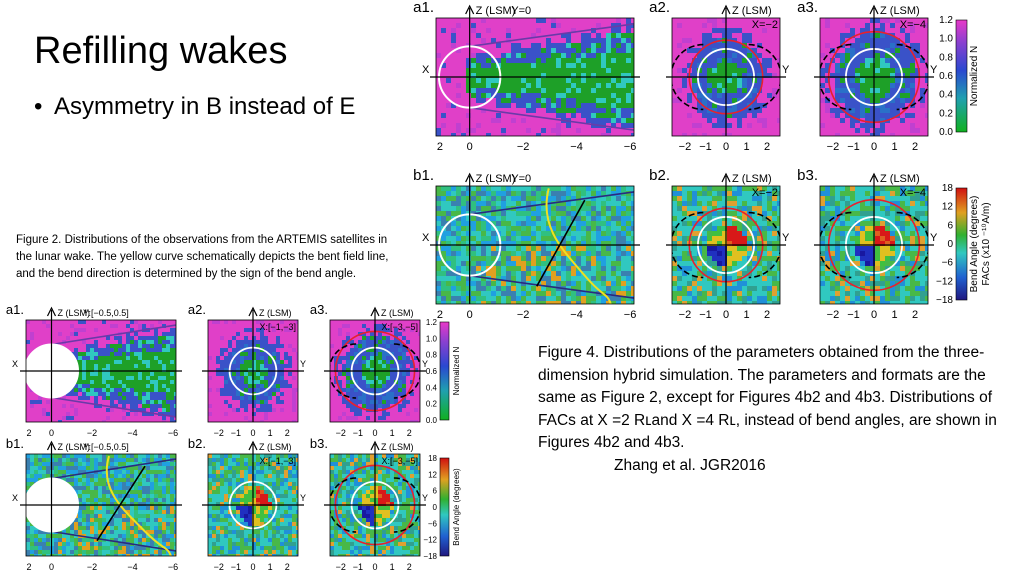  What do you see at coordinates (247, 370) in the screenshot?
I see `panel-a2: a2. Z (LSM) X:[−1,−3] Y −2 −1 0 1 2` at bounding box center [247, 370].